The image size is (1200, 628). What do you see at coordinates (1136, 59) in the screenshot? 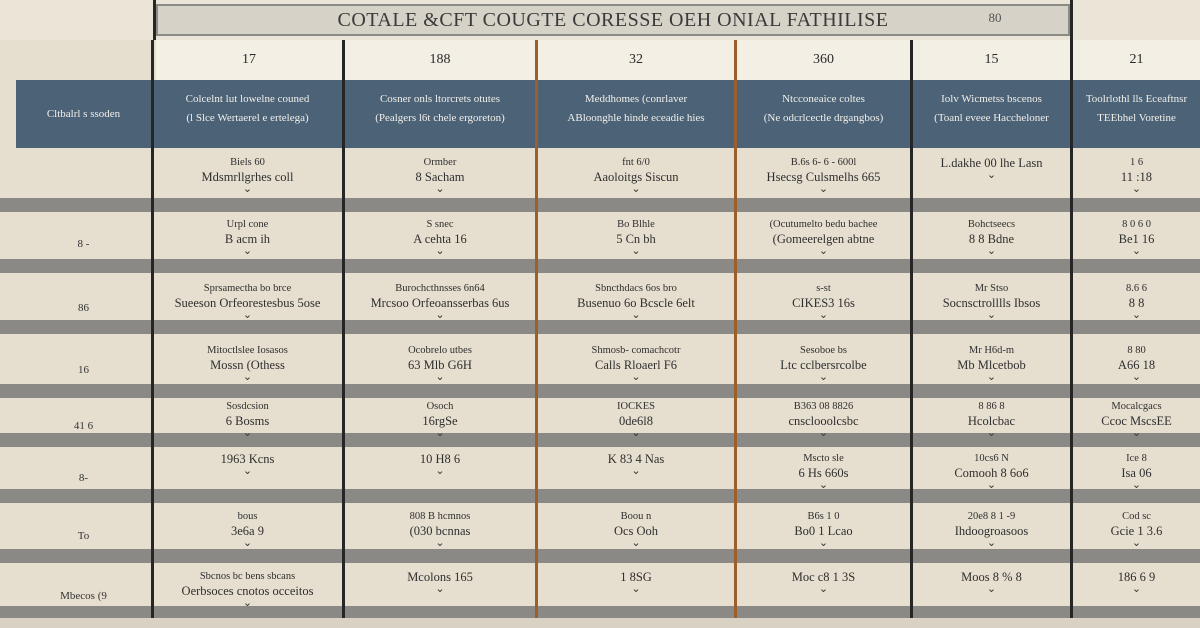
I see `column-number-6: 21` at bounding box center [1136, 59].